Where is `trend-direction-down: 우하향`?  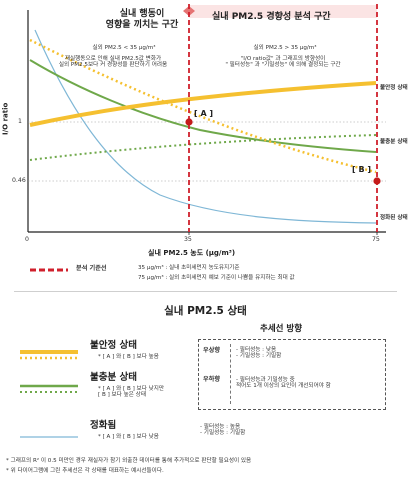
trend-direction-down: 우하향 is located at coordinates (212, 379).